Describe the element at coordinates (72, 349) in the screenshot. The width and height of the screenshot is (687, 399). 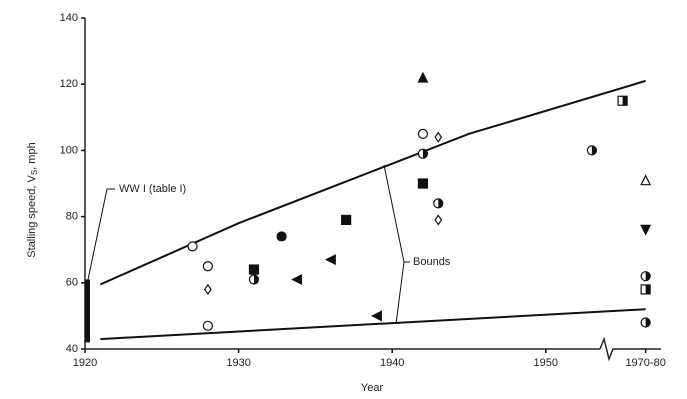
I see `y-tick-label: 40` at that location.